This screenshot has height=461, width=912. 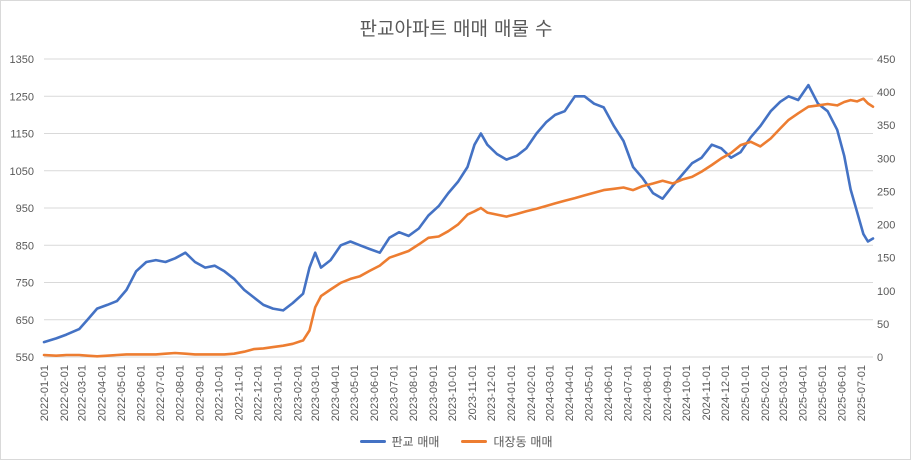 I want to click on x-tick-label: 2024-05-01, so click(x=589, y=393).